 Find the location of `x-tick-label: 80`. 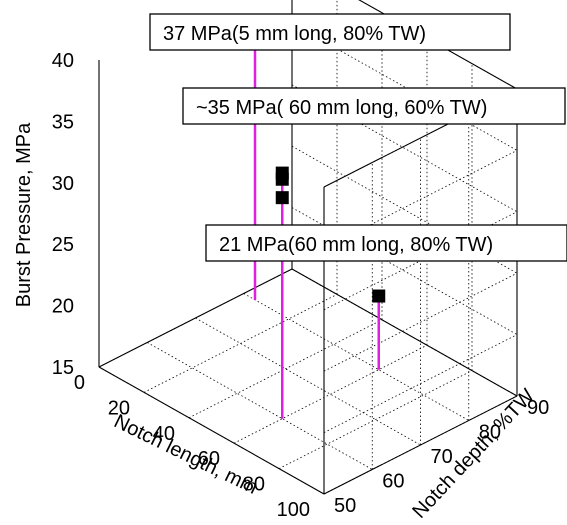

x-tick-label: 80 is located at coordinates (254, 485).